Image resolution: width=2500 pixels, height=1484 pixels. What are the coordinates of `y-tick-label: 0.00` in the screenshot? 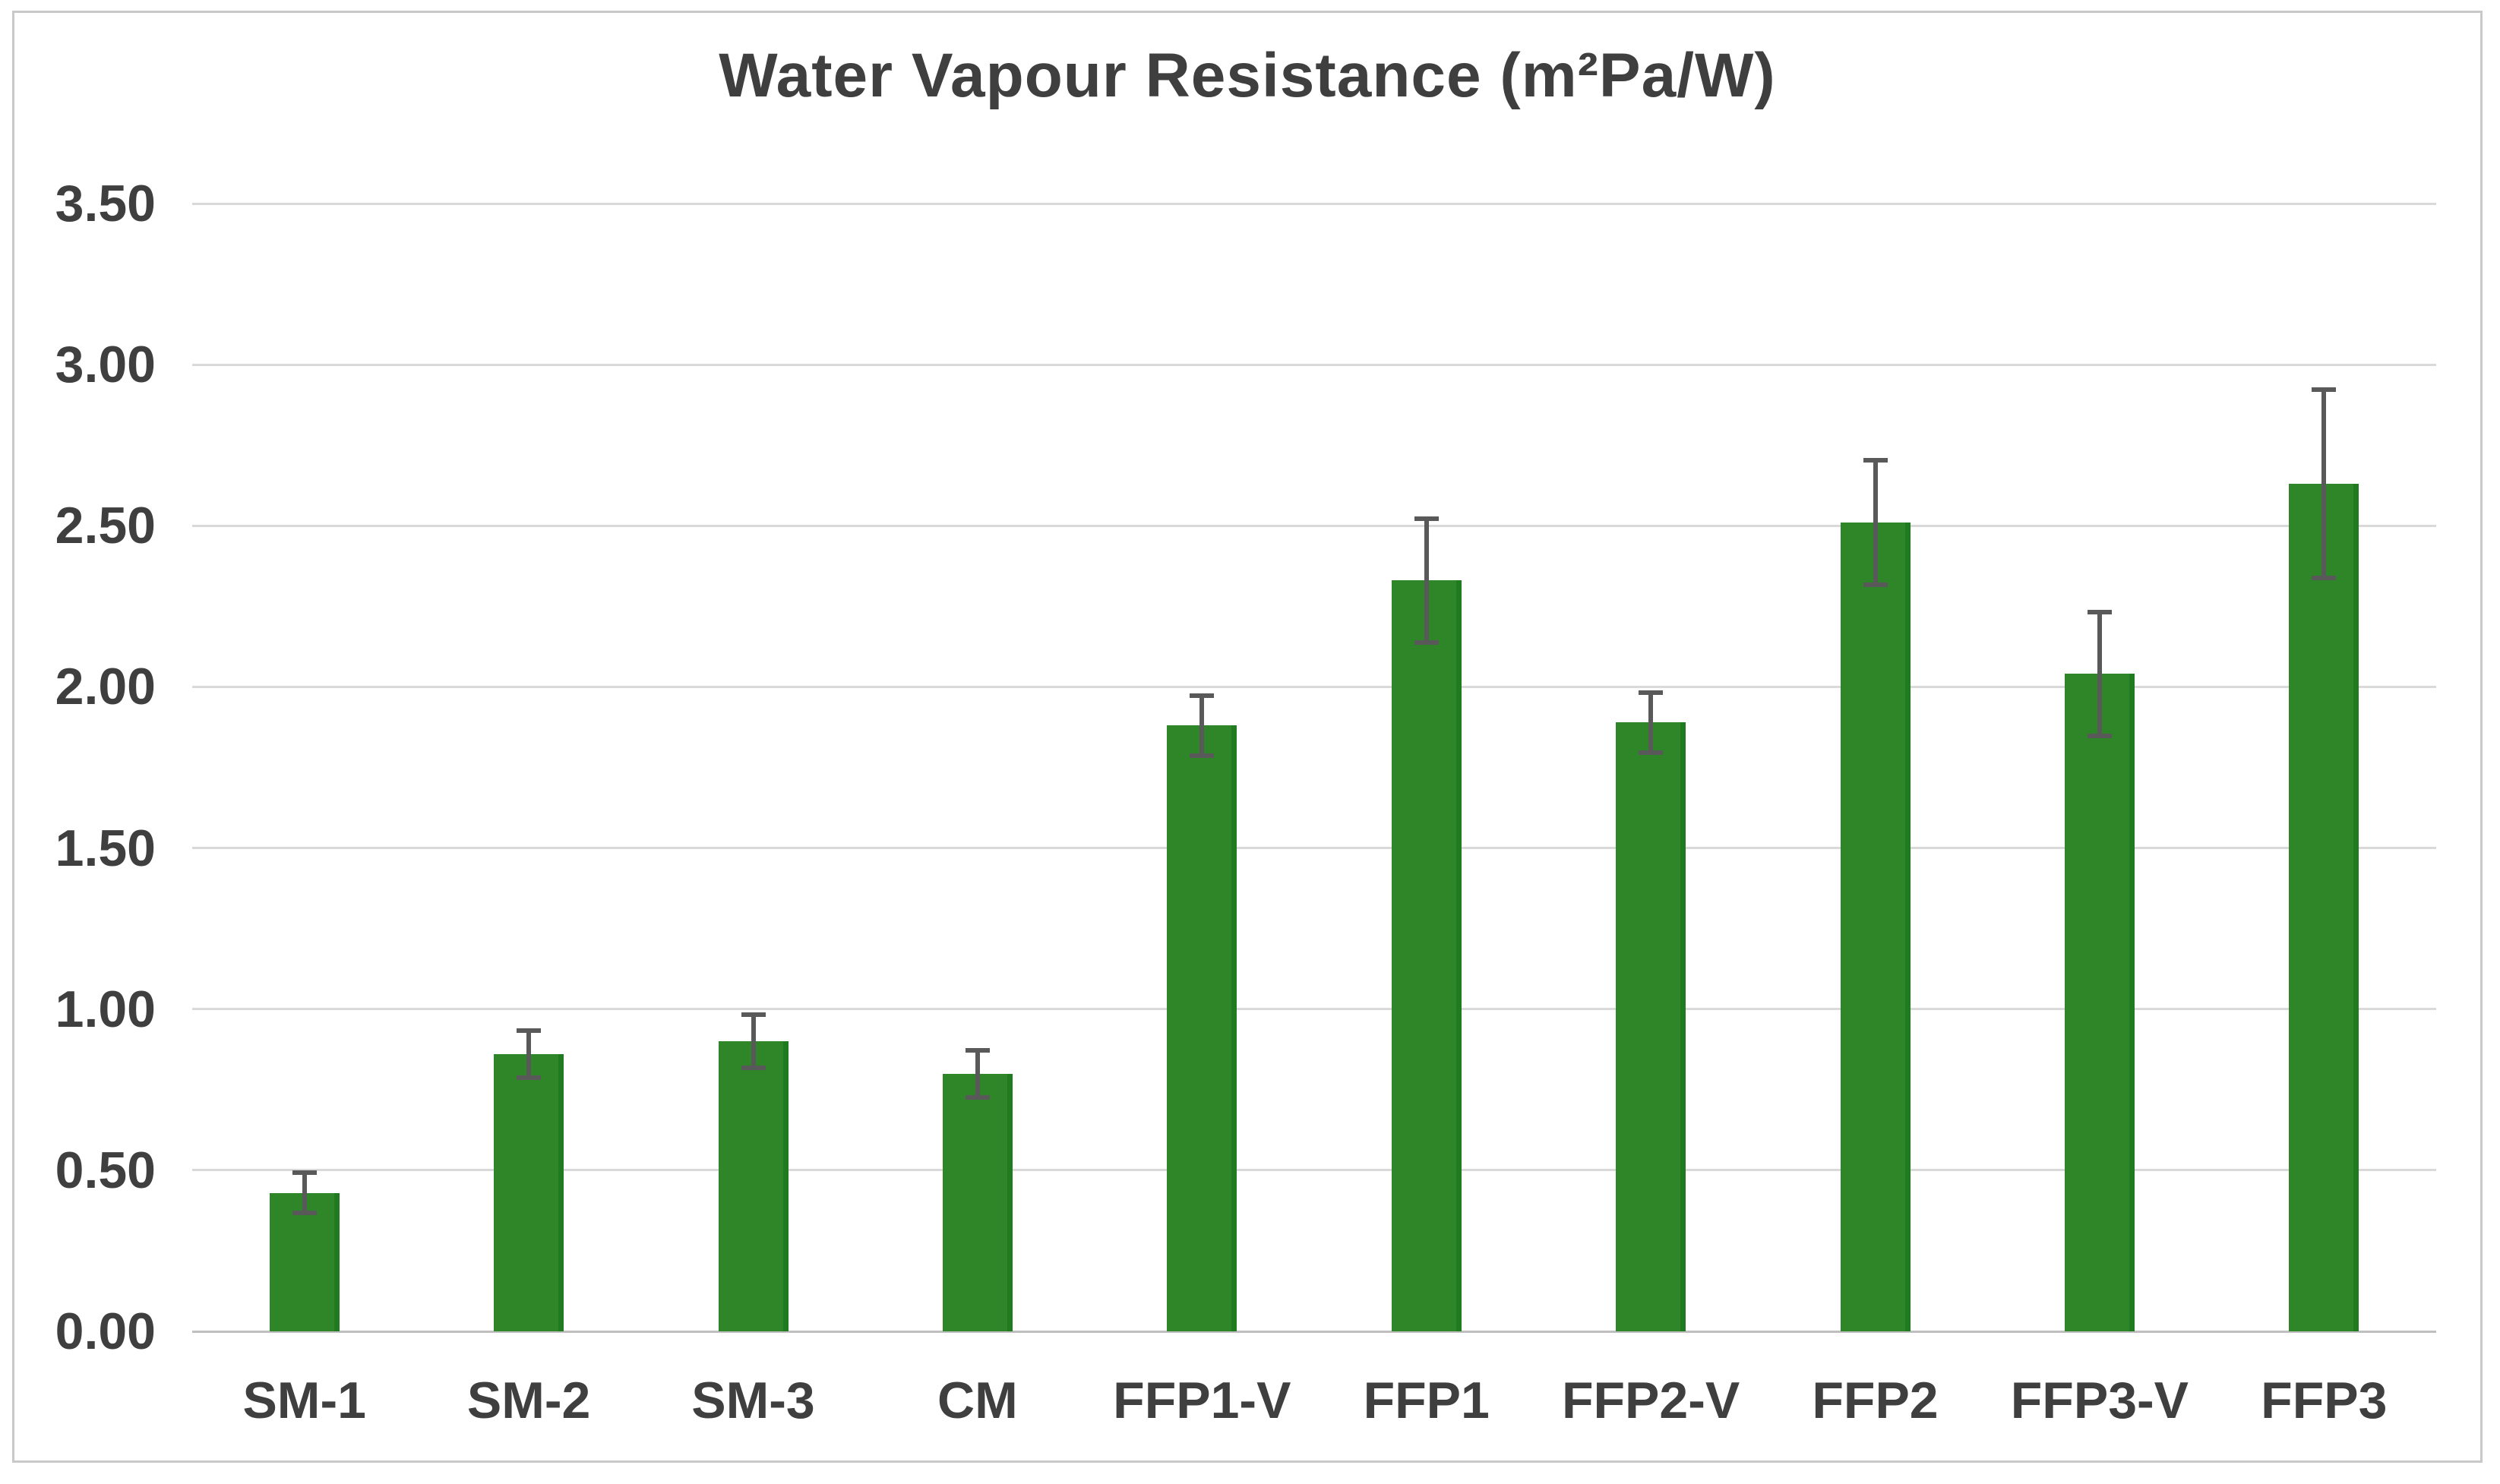 It's located at (106, 1331).